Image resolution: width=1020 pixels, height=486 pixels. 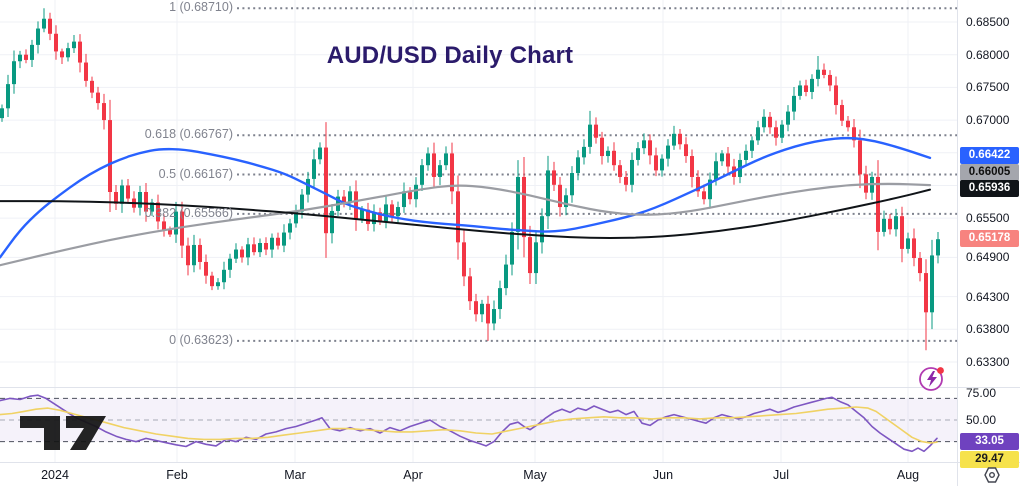 What do you see at coordinates (295, 475) in the screenshot?
I see `timeline-month-label: Mar` at bounding box center [295, 475].